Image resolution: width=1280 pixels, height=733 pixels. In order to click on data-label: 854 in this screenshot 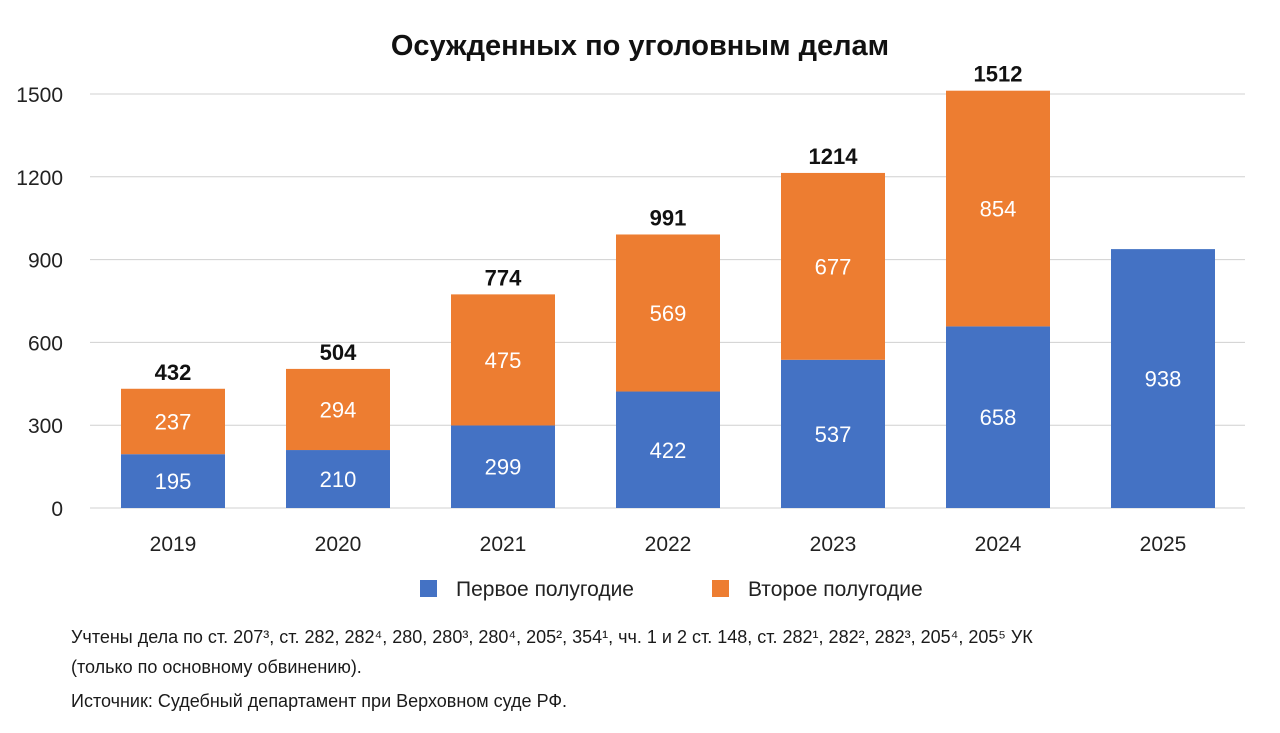, I will do `click(998, 209)`.